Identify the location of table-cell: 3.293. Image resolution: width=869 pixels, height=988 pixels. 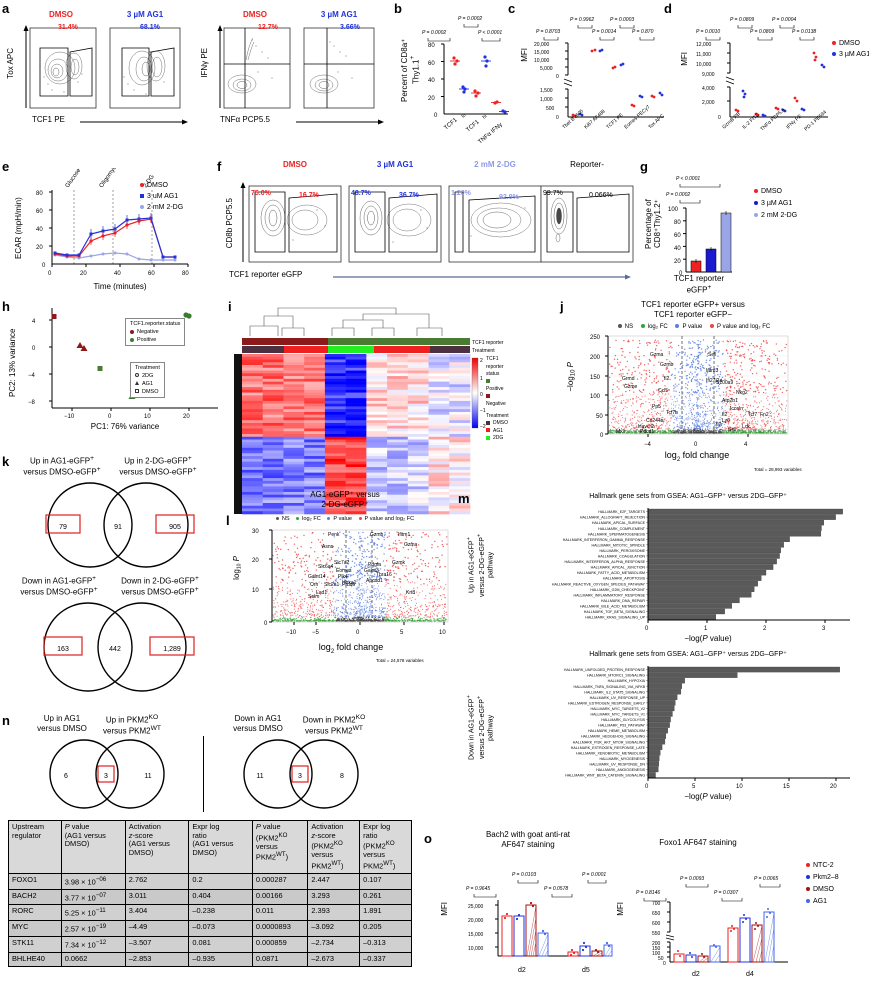
(334, 897).